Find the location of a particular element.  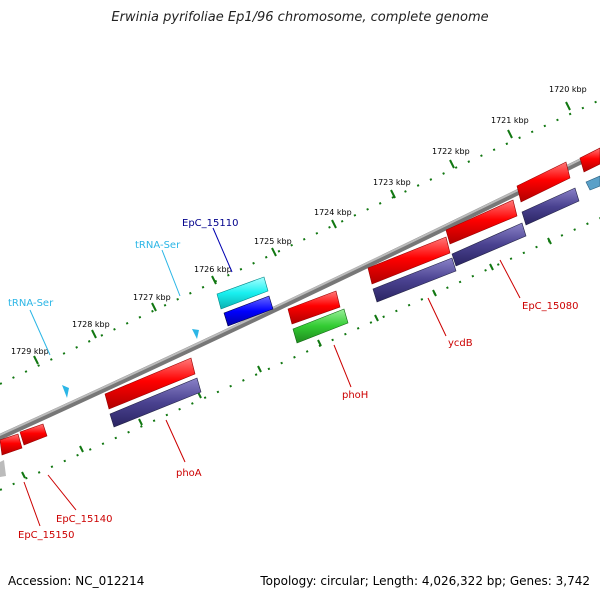

ruler-label: 1720 kbp is located at coordinates (568, 89).